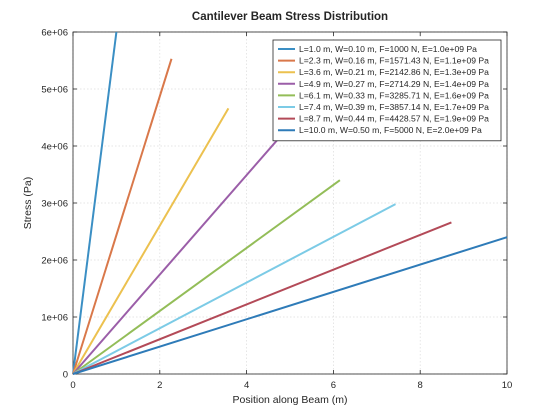  Describe the element at coordinates (290, 400) in the screenshot. I see `x-axis-label: Position along Beam (m)` at that location.